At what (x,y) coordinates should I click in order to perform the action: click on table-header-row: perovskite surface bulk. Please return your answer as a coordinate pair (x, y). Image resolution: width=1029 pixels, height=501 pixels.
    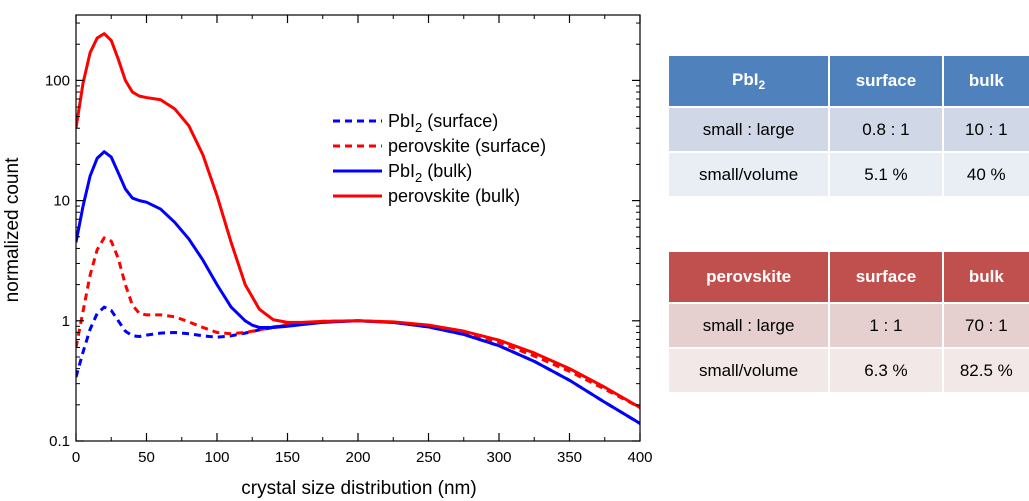
    Looking at the image, I should click on (849, 277).